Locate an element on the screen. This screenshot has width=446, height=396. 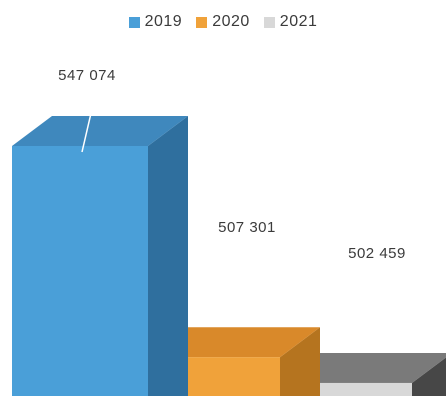
bar-side-2021 is located at coordinates (429, 376).